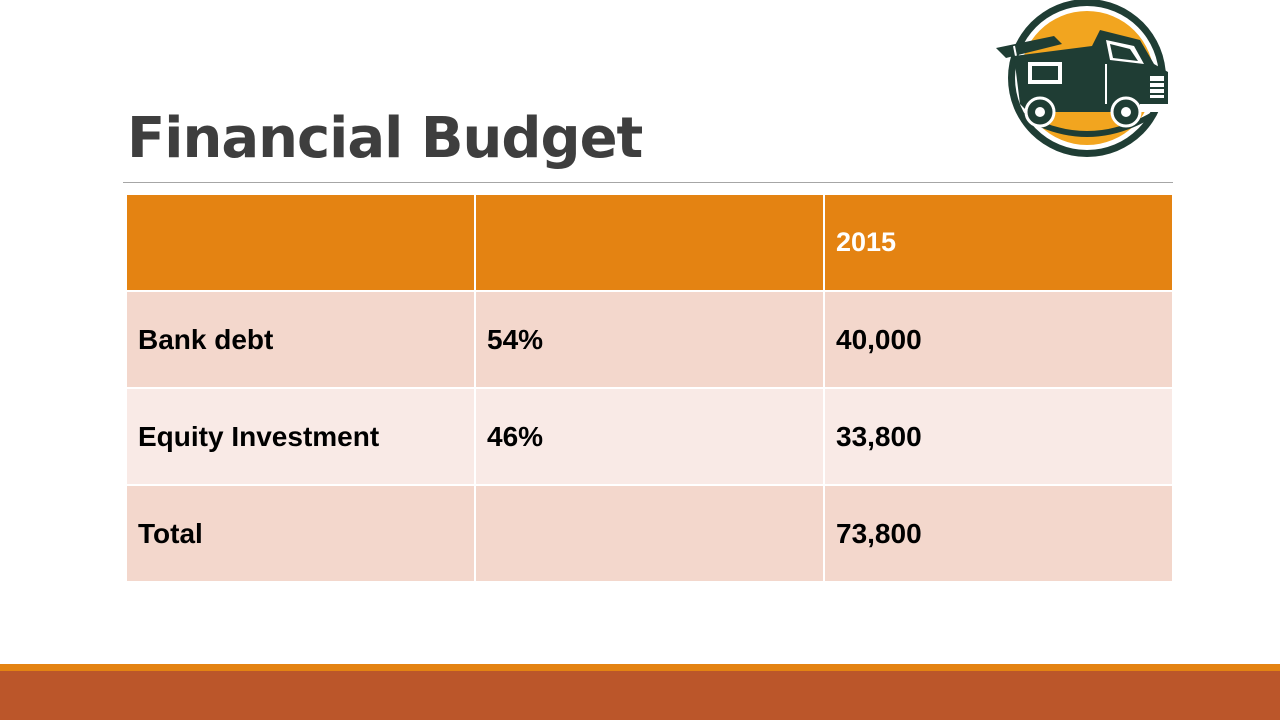 This screenshot has width=1280, height=720. What do you see at coordinates (300, 436) in the screenshot?
I see `row-label: Equity Investment` at bounding box center [300, 436].